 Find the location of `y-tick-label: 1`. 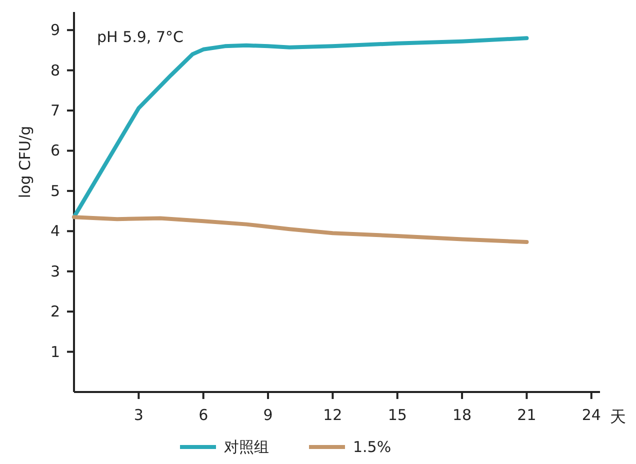

y-tick-label: 1 is located at coordinates (55, 351).